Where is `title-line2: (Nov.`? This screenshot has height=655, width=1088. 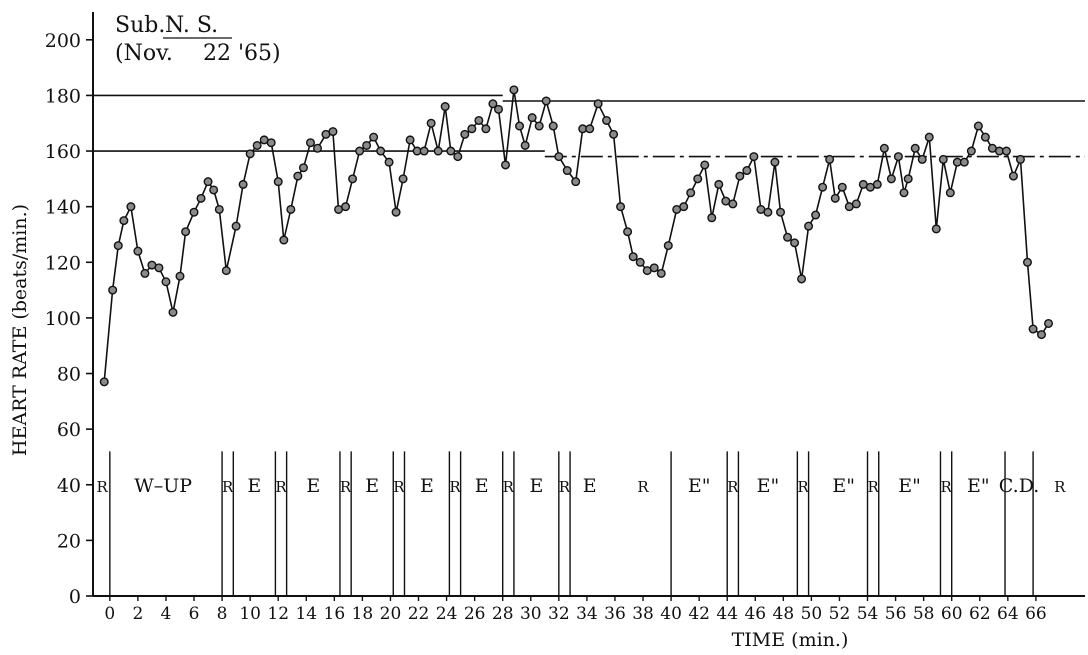 title-line2: (Nov. is located at coordinates (144, 53).